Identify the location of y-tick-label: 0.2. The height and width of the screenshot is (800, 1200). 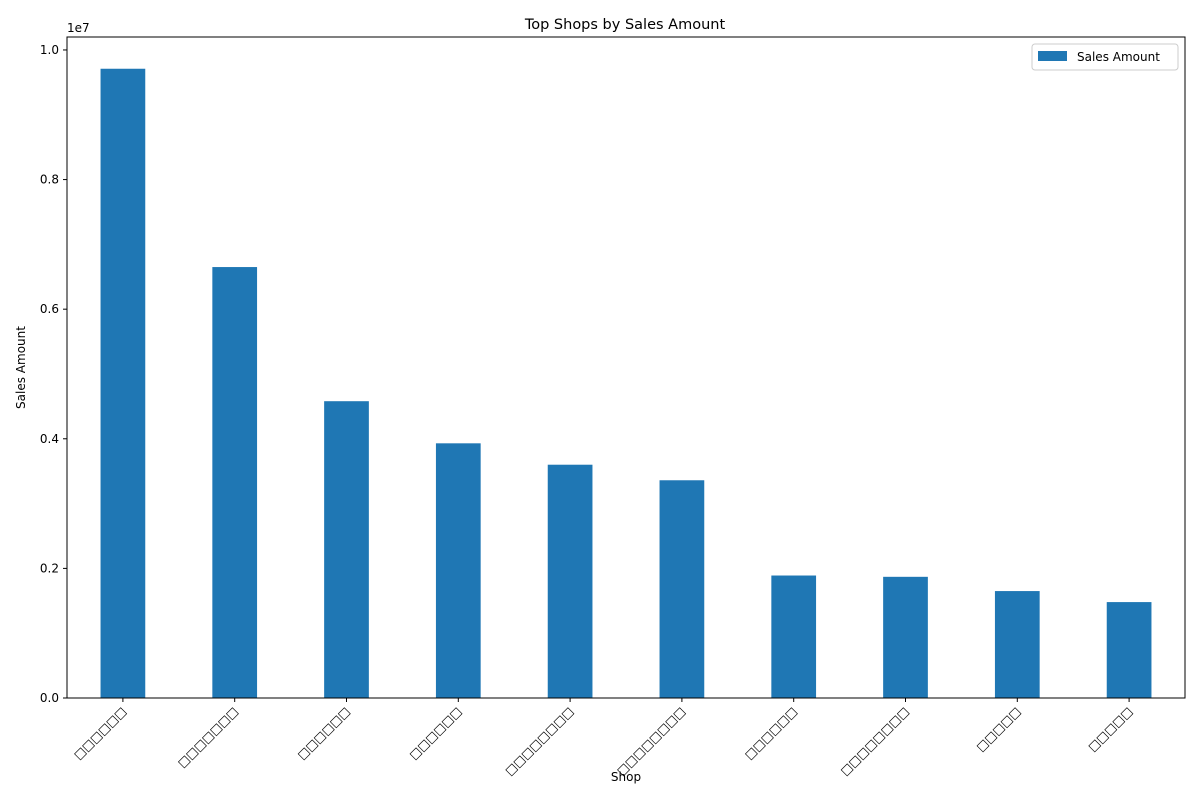
(49, 568).